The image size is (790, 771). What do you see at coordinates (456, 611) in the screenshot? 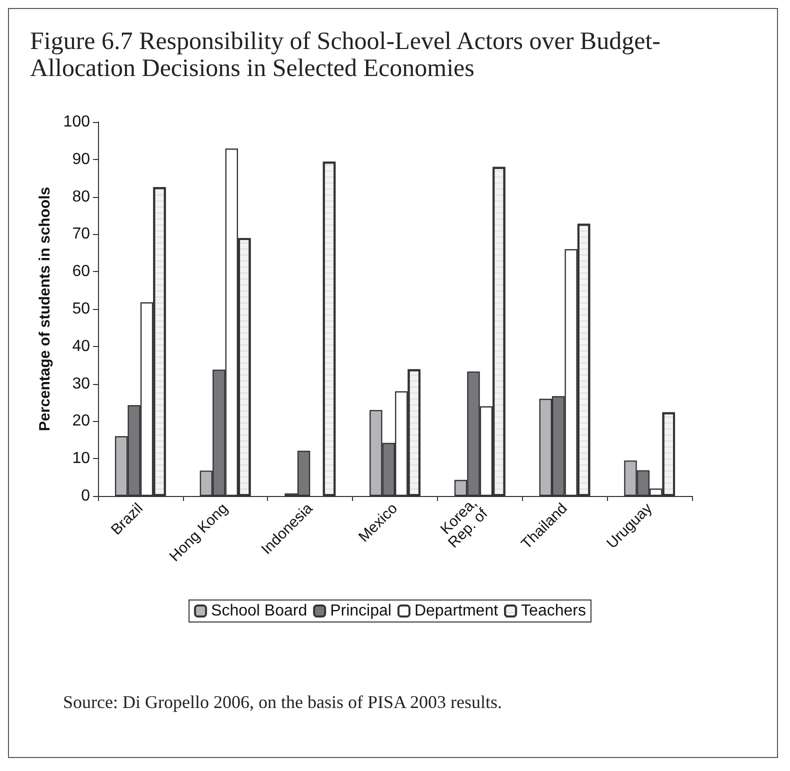
I see `legend-label: Department` at bounding box center [456, 611].